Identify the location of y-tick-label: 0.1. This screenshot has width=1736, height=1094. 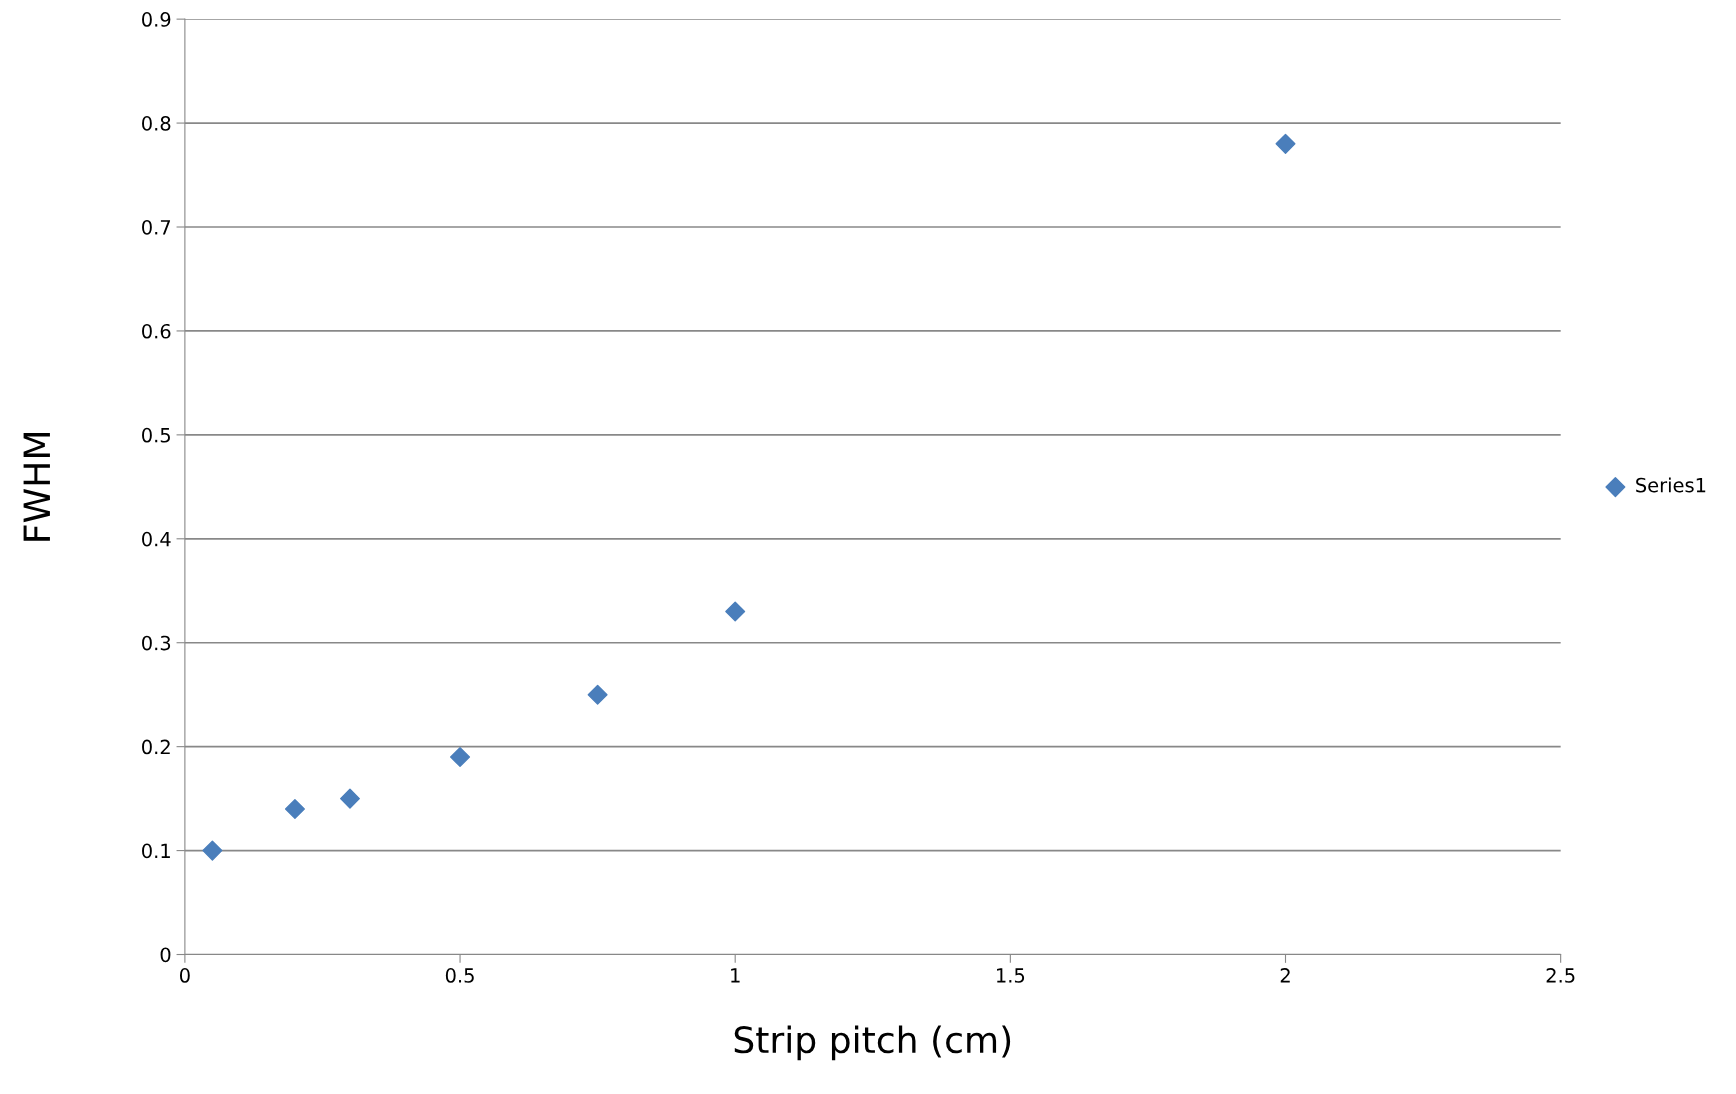
(156, 851).